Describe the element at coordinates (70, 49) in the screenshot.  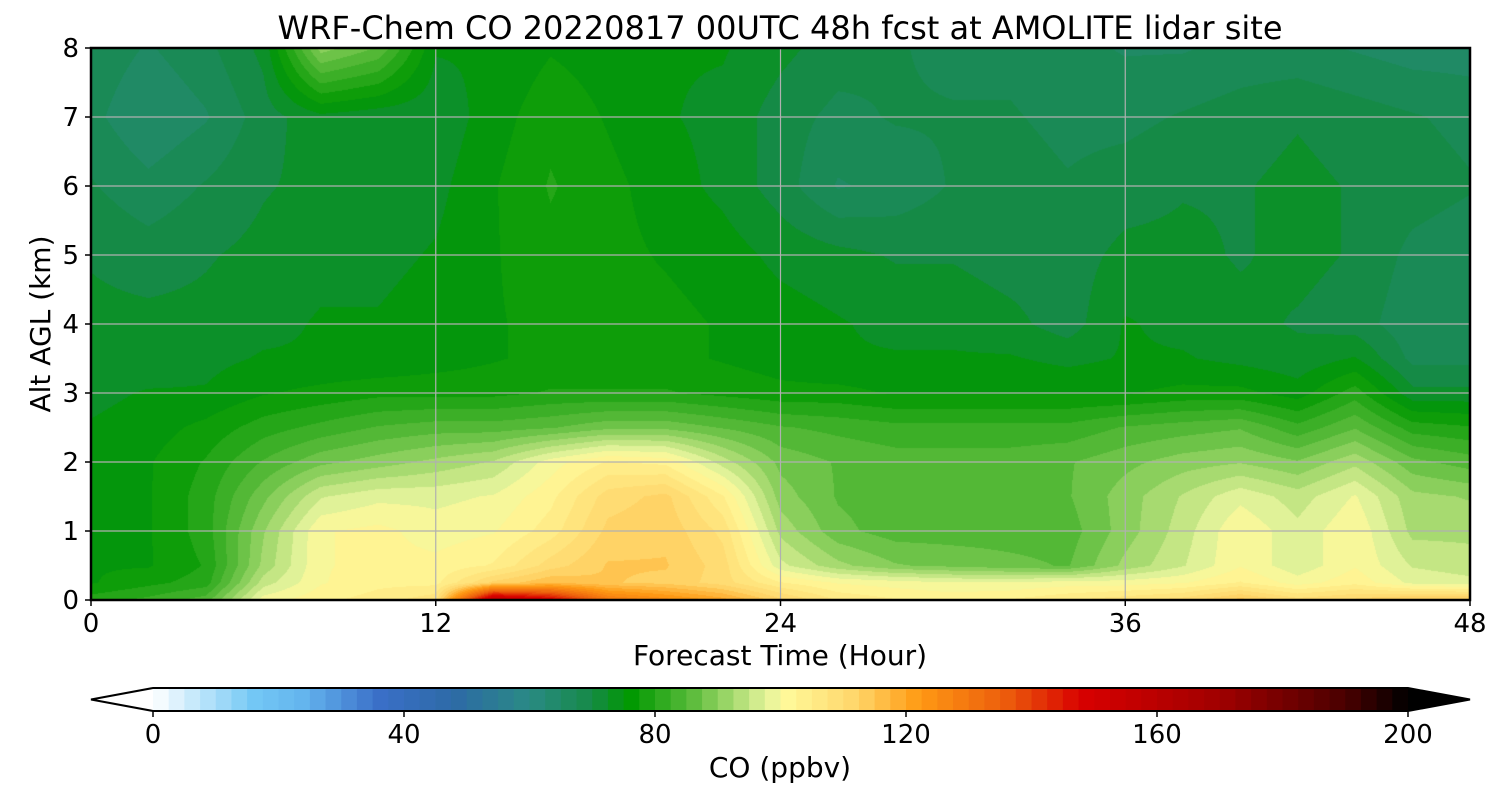
I see `y-tick-label: 8` at that location.